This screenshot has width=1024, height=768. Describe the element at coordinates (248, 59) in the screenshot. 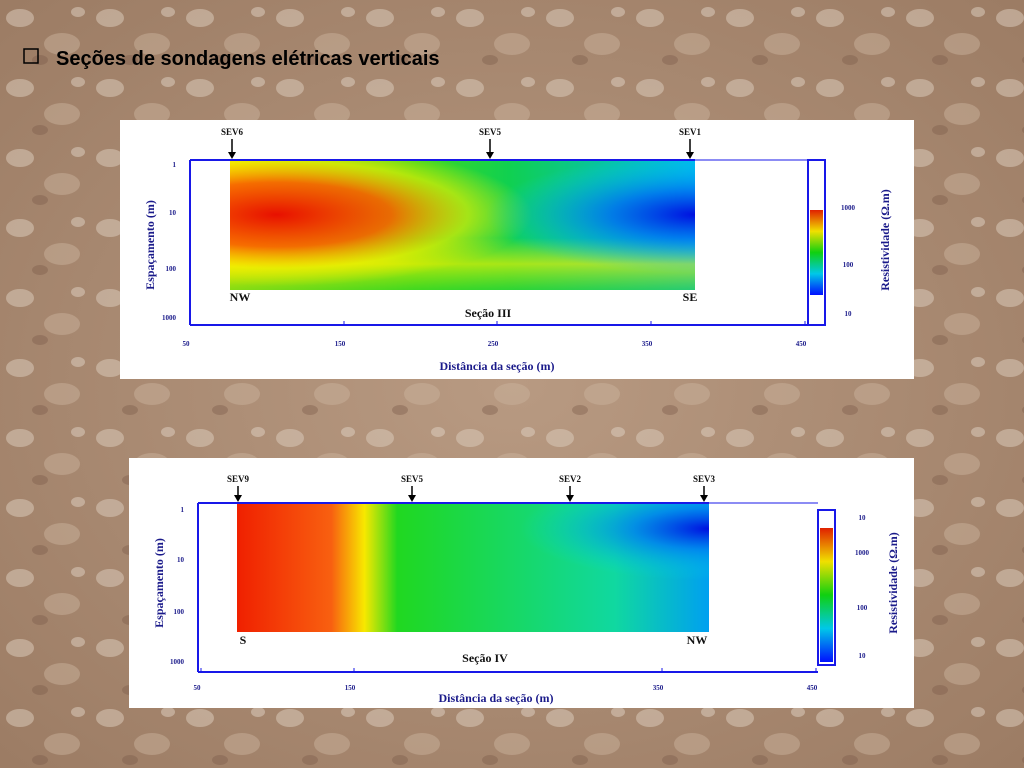

I see `slide-title: Seções de sondagens elétricas verticais` at that location.